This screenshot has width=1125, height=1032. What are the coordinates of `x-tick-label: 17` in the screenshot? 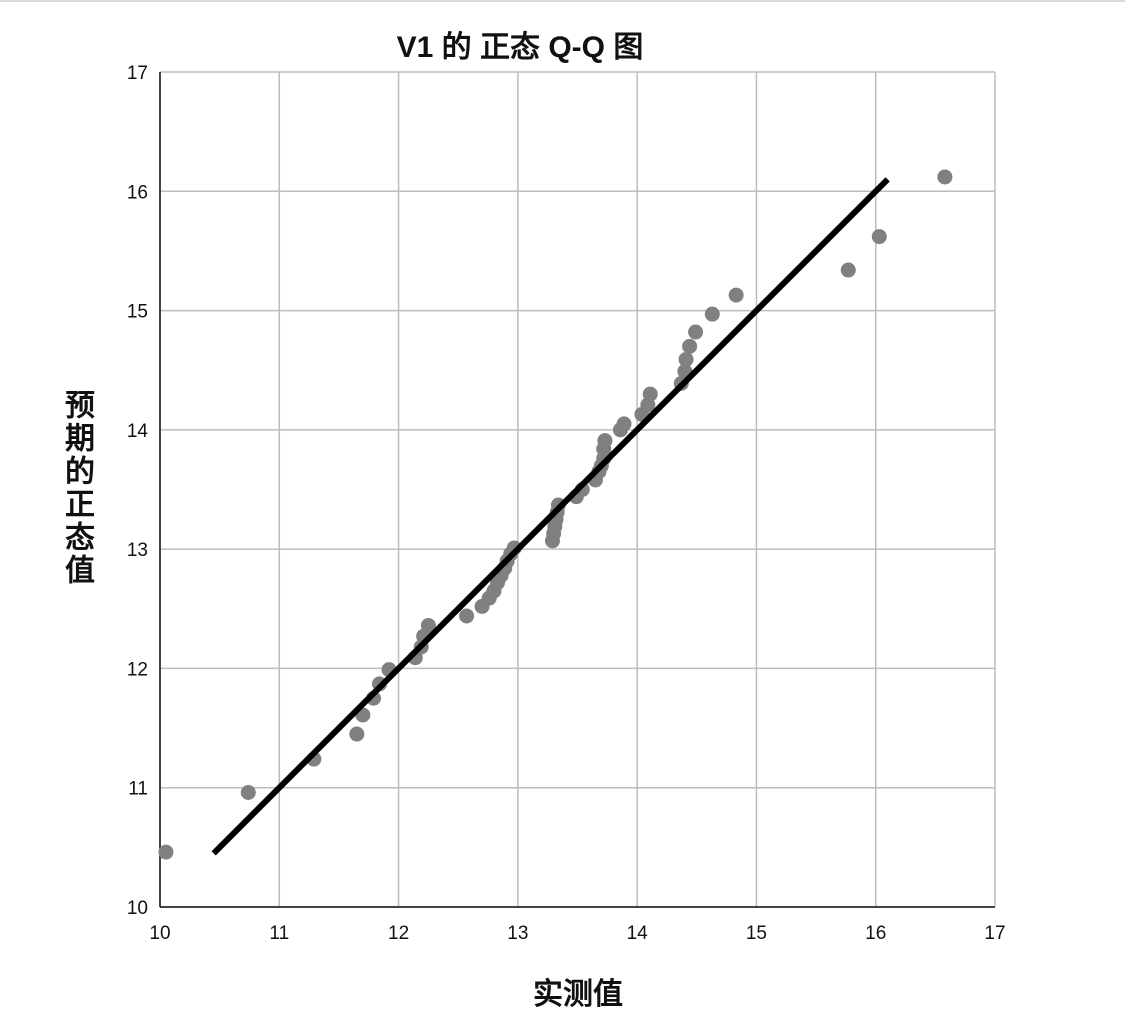 It's located at (994, 933).